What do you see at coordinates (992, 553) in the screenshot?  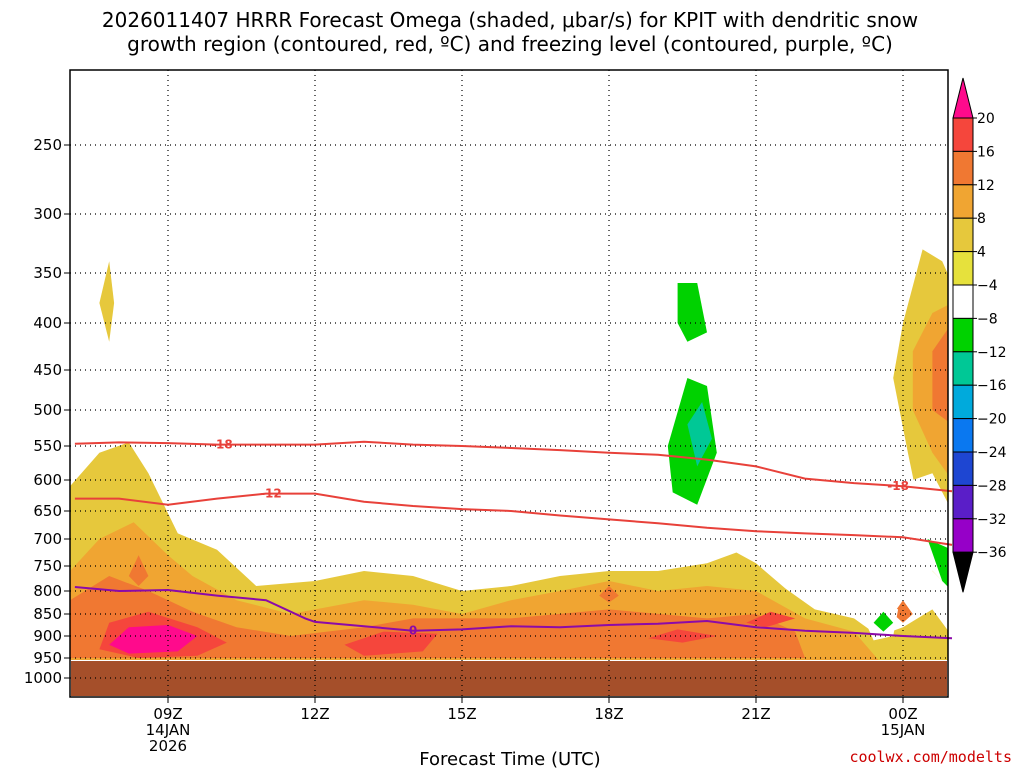 I see `colorbar-label-13: −36` at bounding box center [992, 553].